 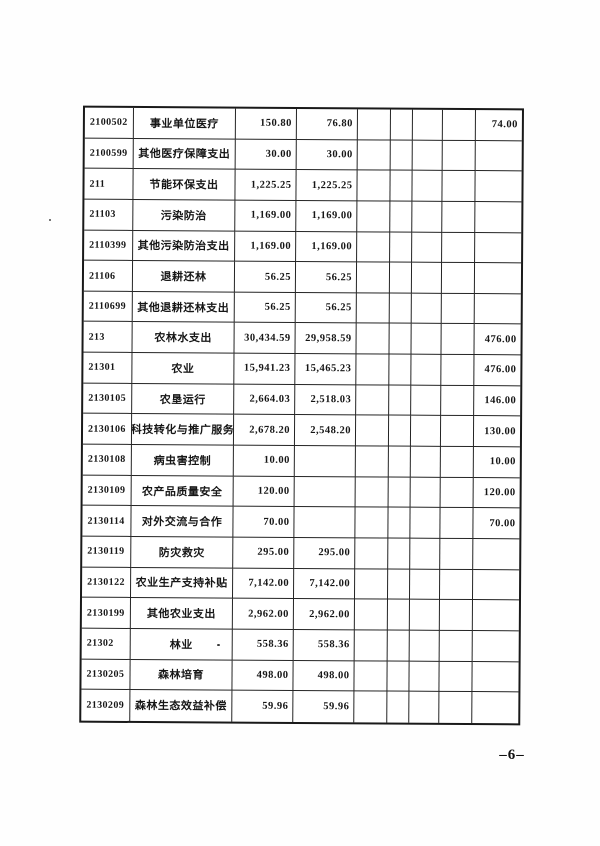 What do you see at coordinates (324, 584) in the screenshot?
I see `value-cell: 7,142.00` at bounding box center [324, 584].